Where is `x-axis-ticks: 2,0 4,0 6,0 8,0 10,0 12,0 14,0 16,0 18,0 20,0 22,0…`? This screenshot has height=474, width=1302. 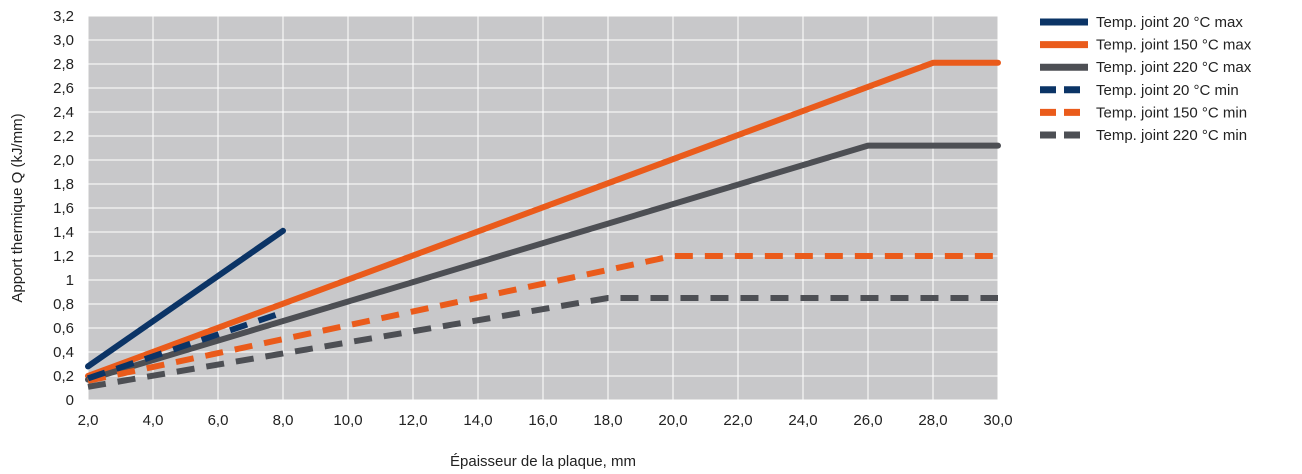 x-axis-ticks: 2,0 4,0 6,0 8,0 10,0 12,0 14,0 16,0 18,0 20,0 22,0… is located at coordinates (545, 420).